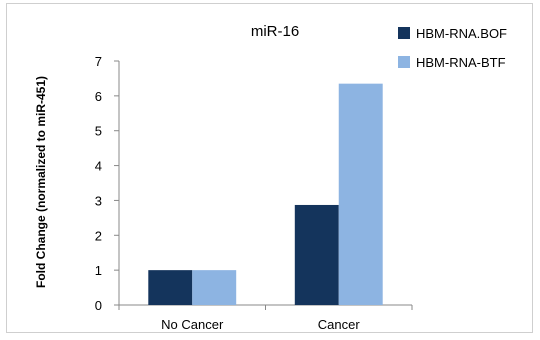 The width and height of the screenshot is (540, 340). I want to click on x-category-label: No Cancer, so click(192, 324).